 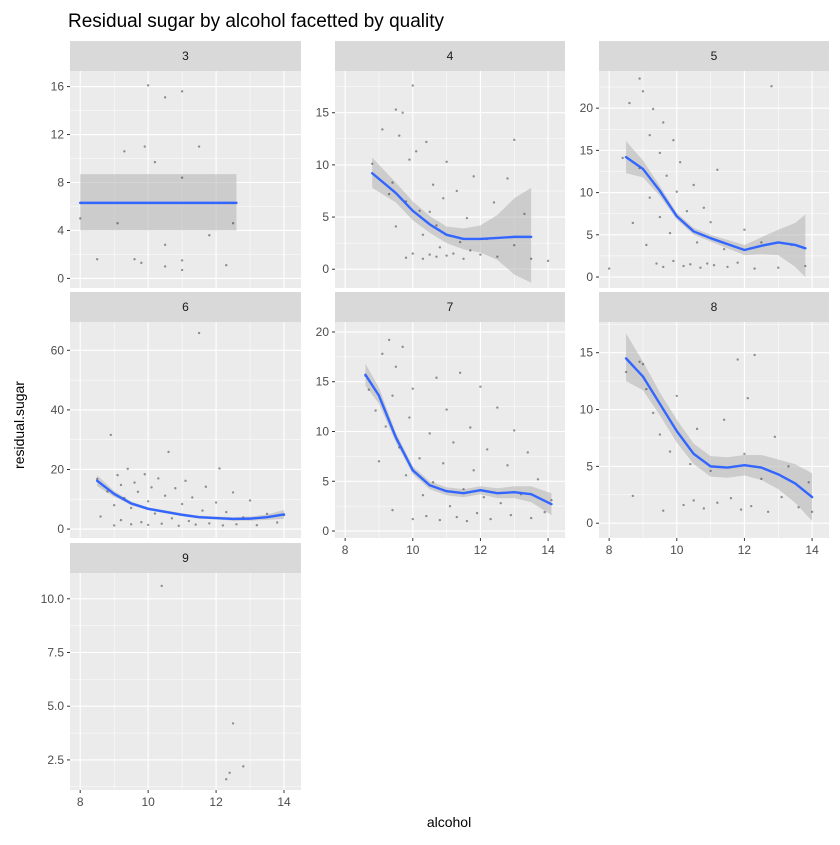 I want to click on y-axis-title: residual.sugar, so click(x=19, y=425).